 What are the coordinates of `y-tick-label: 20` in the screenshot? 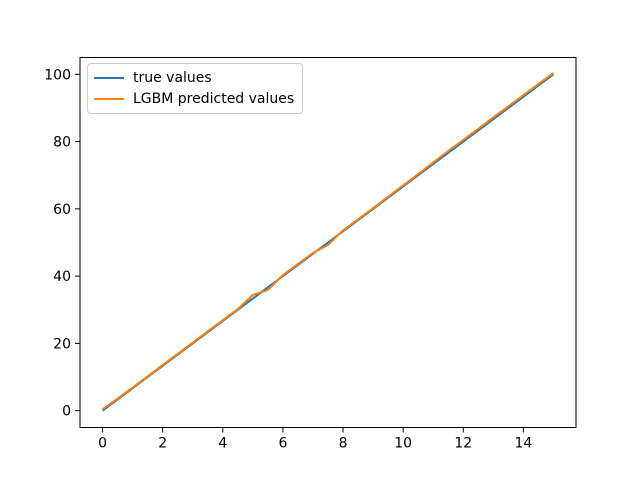 It's located at (62, 344).